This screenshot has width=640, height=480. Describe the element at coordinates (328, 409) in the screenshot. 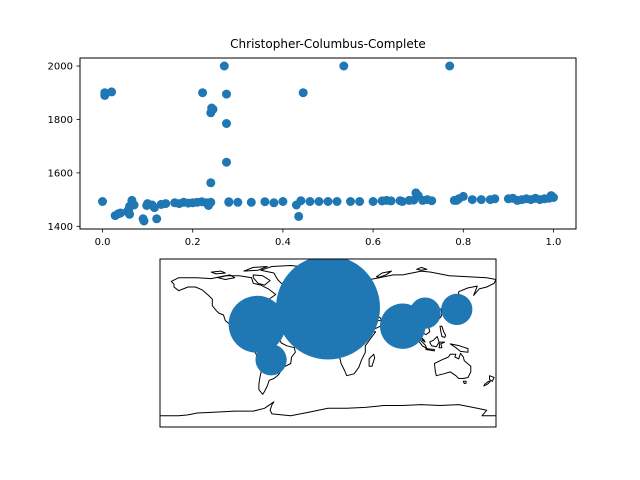

I see `coastline-antarctica` at that location.